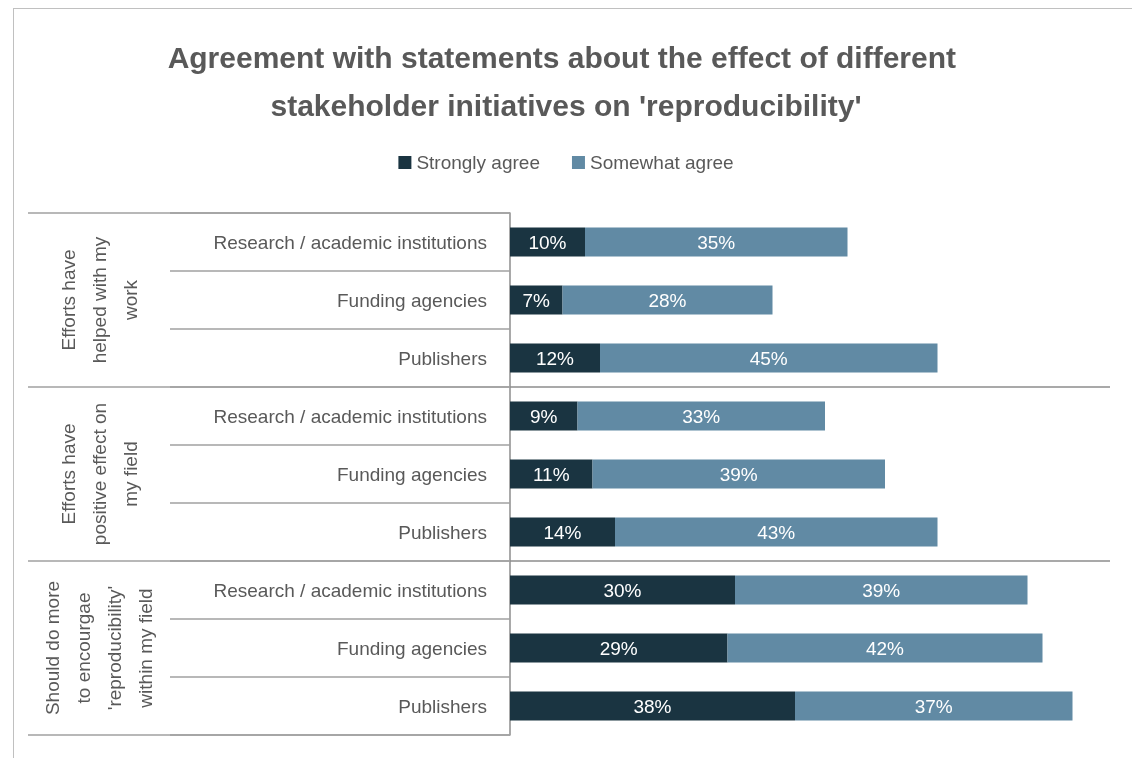  I want to click on data-label: 38%, so click(652, 706).